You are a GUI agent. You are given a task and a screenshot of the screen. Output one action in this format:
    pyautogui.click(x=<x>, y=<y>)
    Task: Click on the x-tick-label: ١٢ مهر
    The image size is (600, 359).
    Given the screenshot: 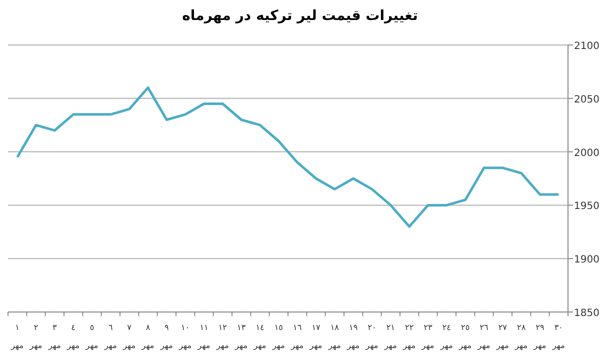 What is the action you would take?
    pyautogui.click(x=222, y=336)
    